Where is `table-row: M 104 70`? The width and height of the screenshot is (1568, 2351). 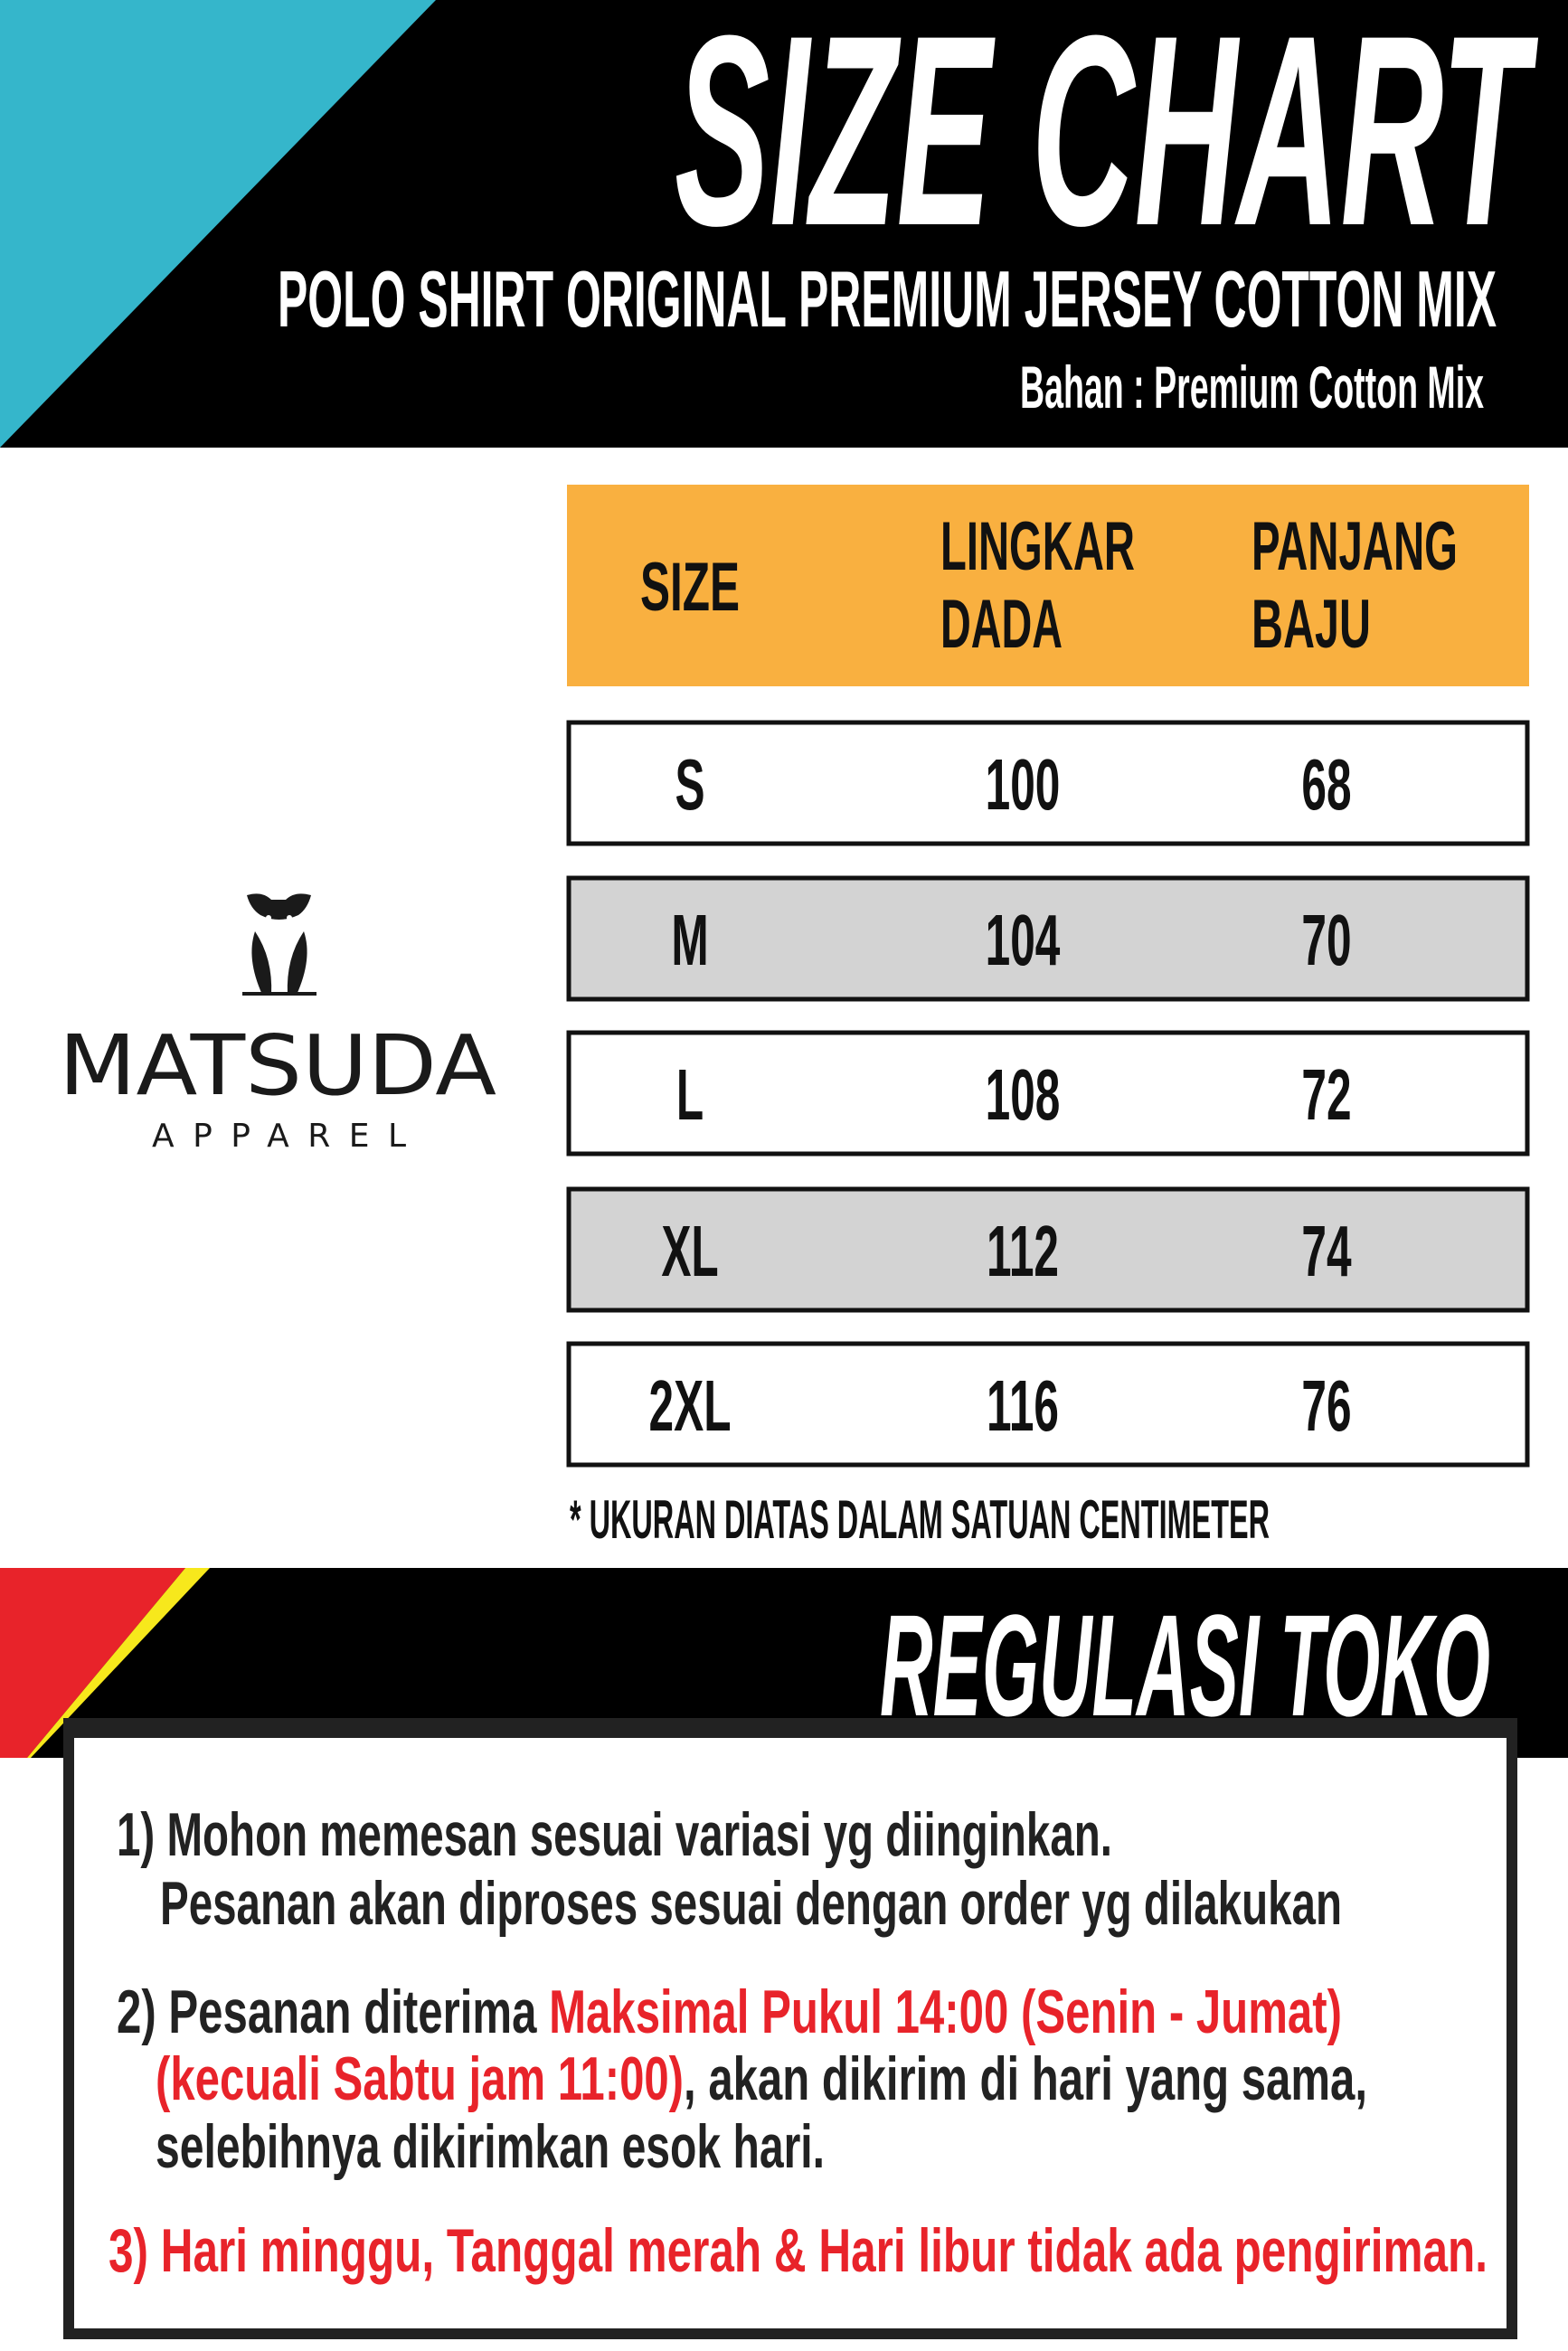
table-row: M 104 70 is located at coordinates (1048, 938).